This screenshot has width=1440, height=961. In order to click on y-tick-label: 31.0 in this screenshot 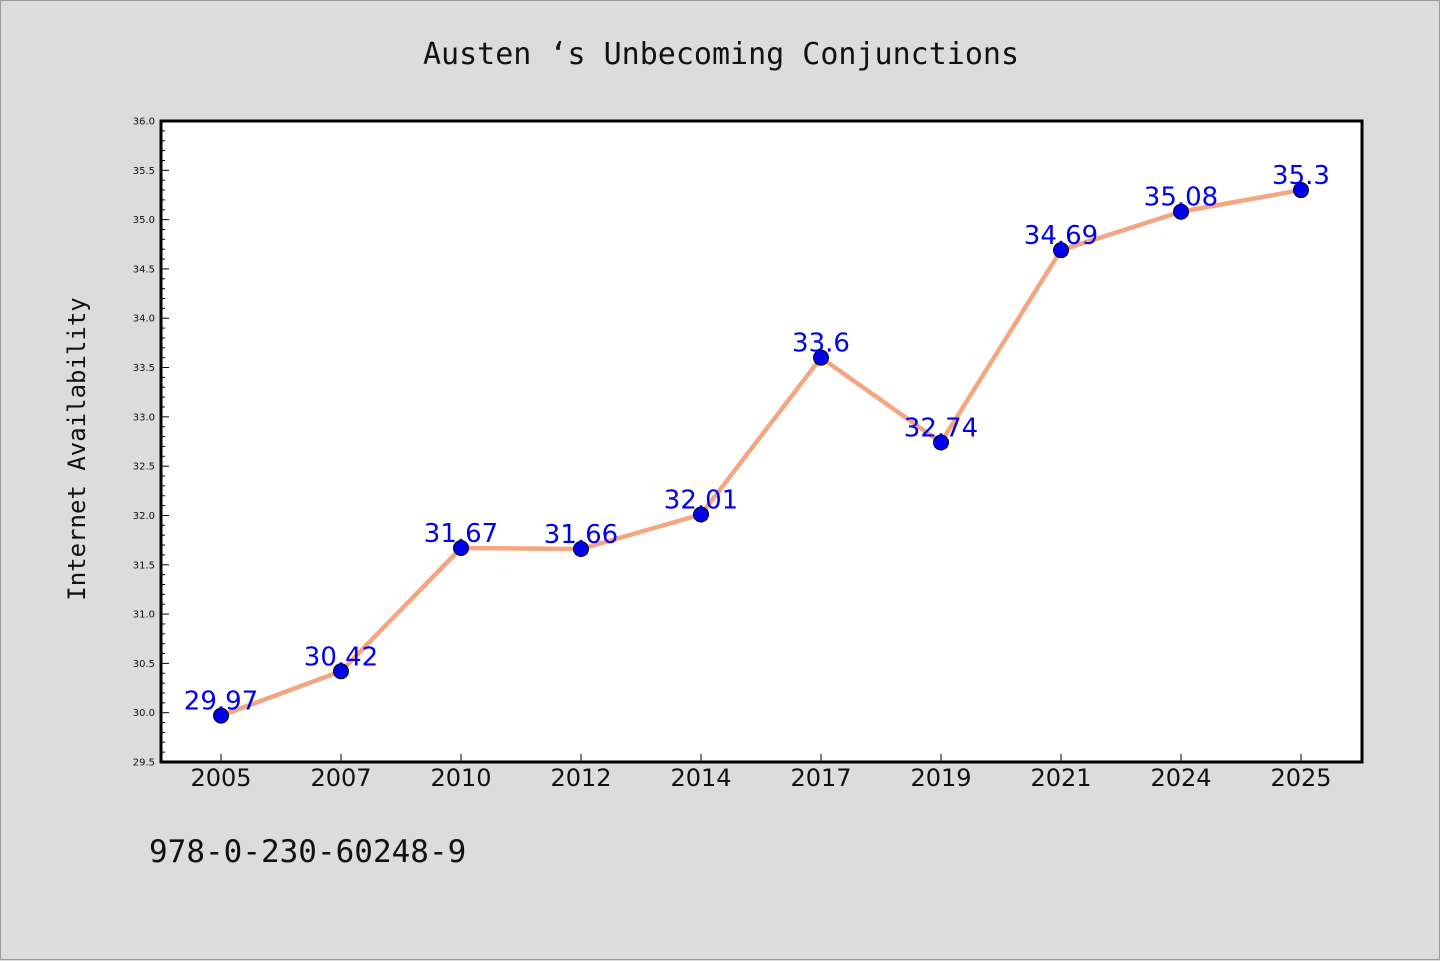, I will do `click(144, 615)`.